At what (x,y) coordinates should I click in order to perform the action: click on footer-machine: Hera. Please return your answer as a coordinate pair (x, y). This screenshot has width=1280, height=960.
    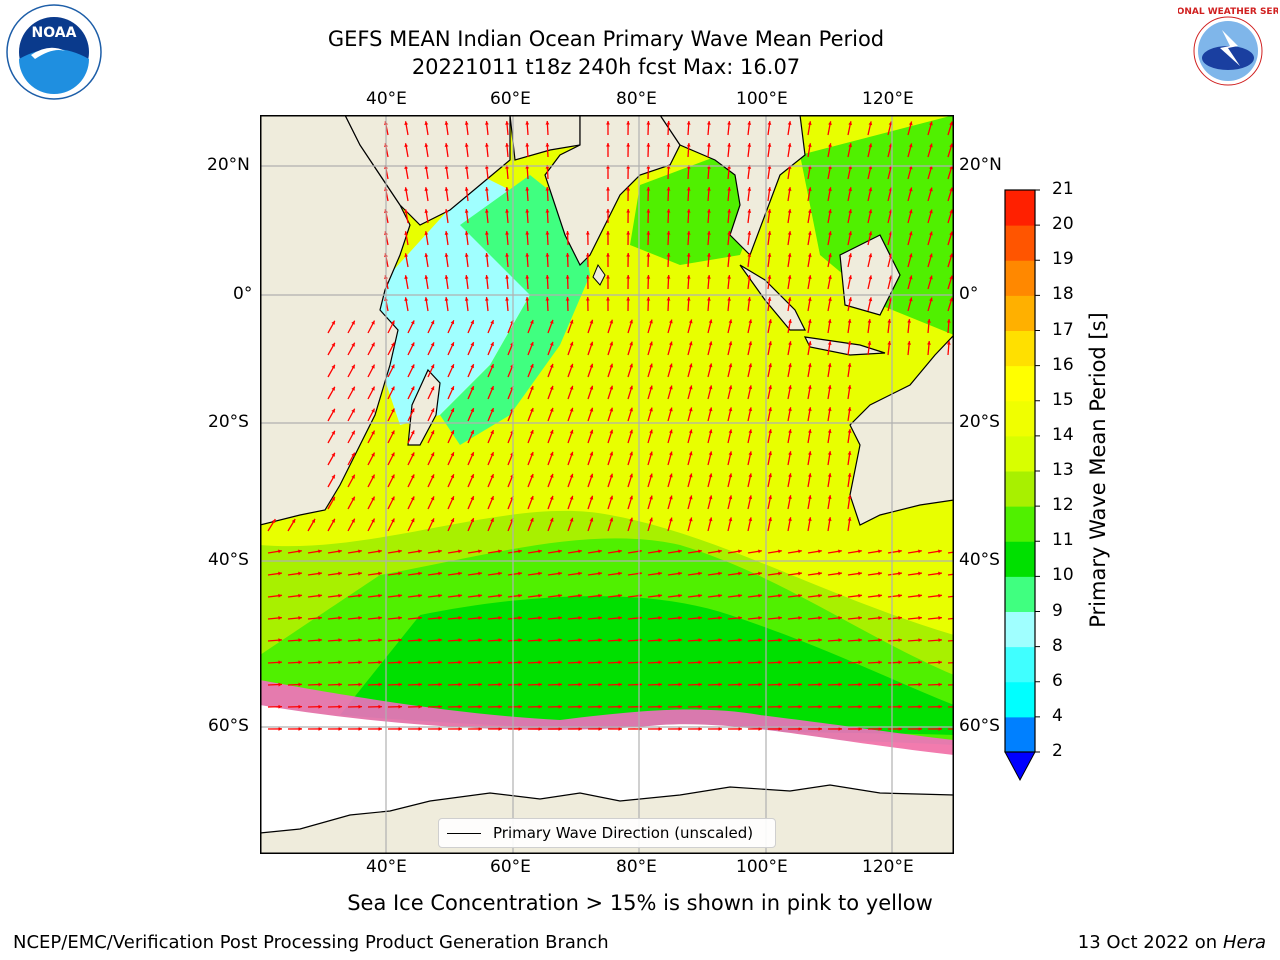
    Looking at the image, I should click on (1244, 942).